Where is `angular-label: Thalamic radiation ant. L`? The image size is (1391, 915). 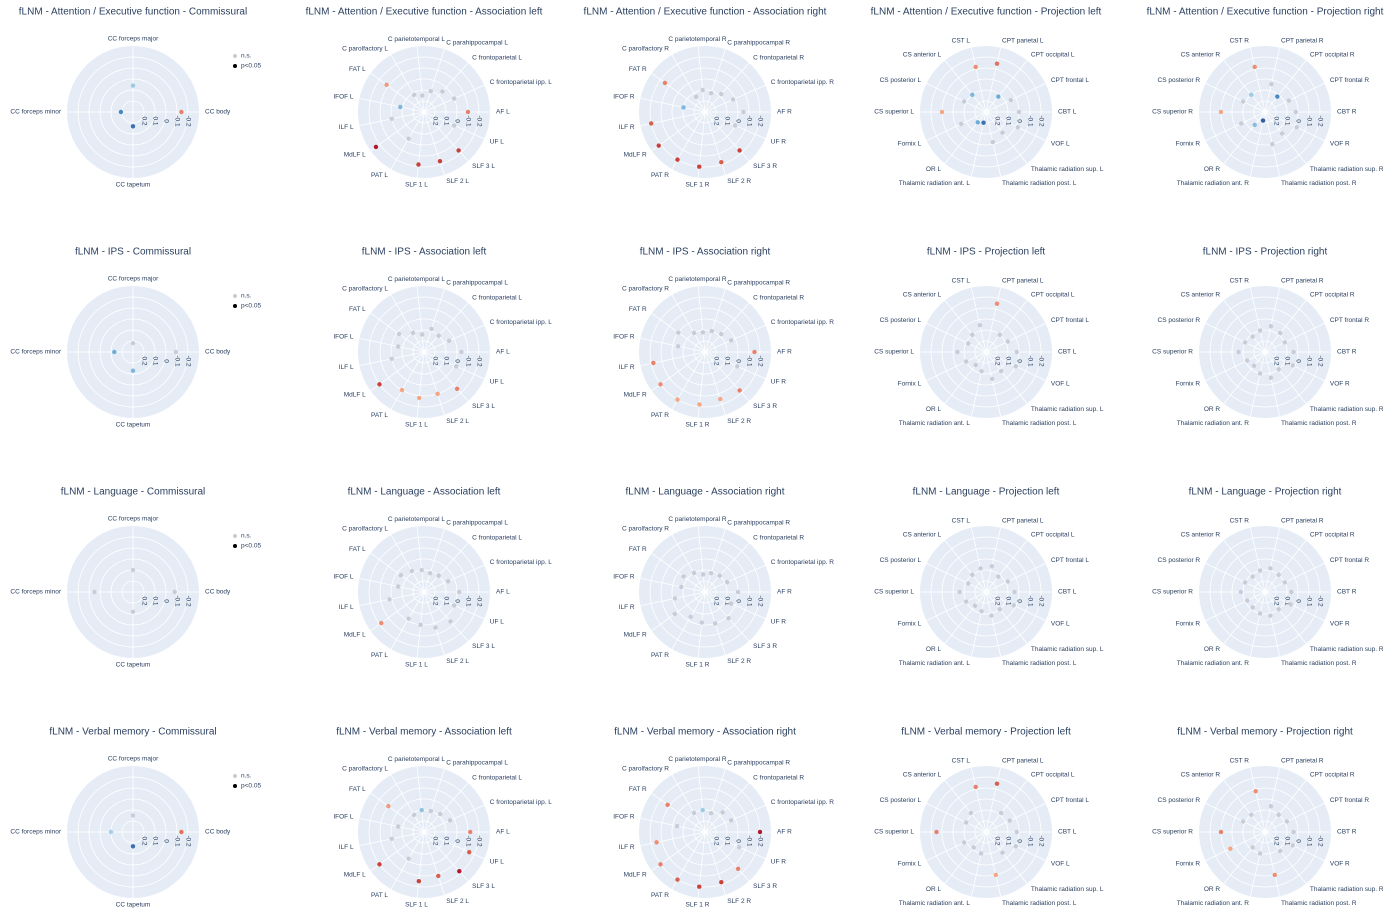 angular-label: Thalamic radiation ant. L is located at coordinates (935, 183).